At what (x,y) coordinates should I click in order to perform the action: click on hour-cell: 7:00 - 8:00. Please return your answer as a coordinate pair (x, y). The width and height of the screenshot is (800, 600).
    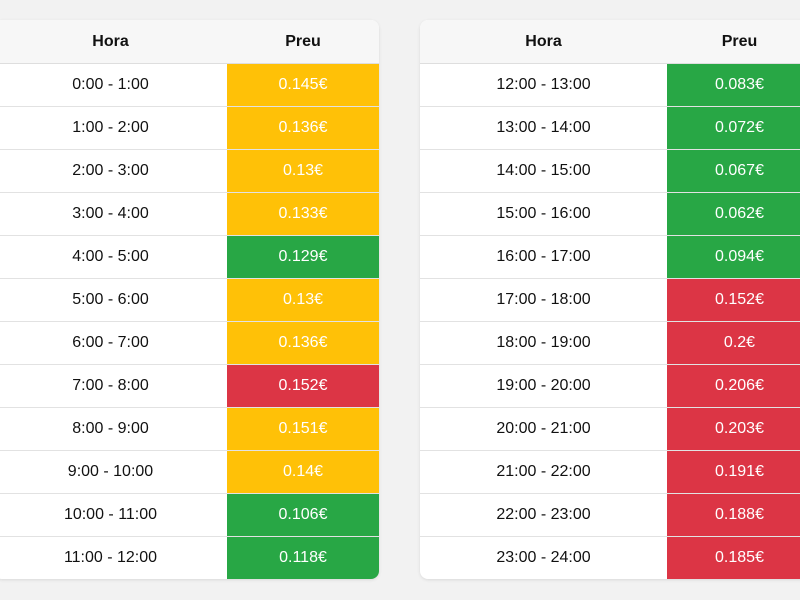
    Looking at the image, I should click on (113, 386).